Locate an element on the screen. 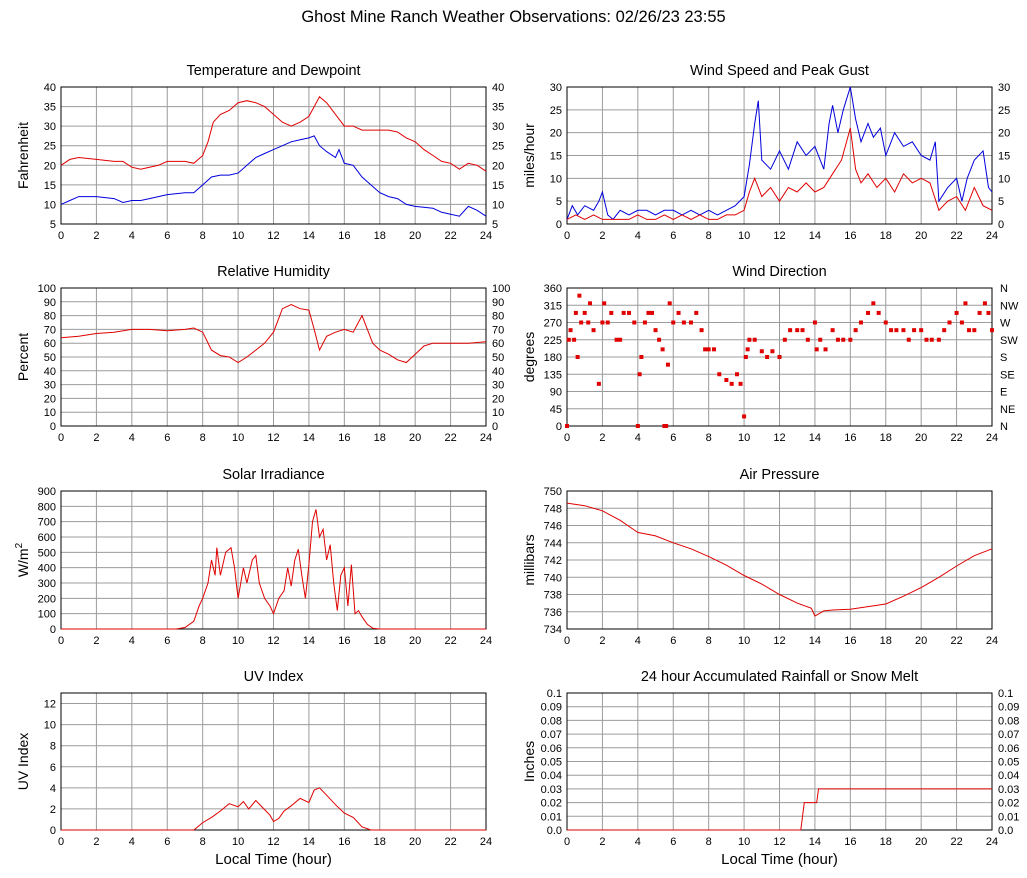 This screenshot has height=878, width=1027. compass-label: E is located at coordinates (1003, 393).